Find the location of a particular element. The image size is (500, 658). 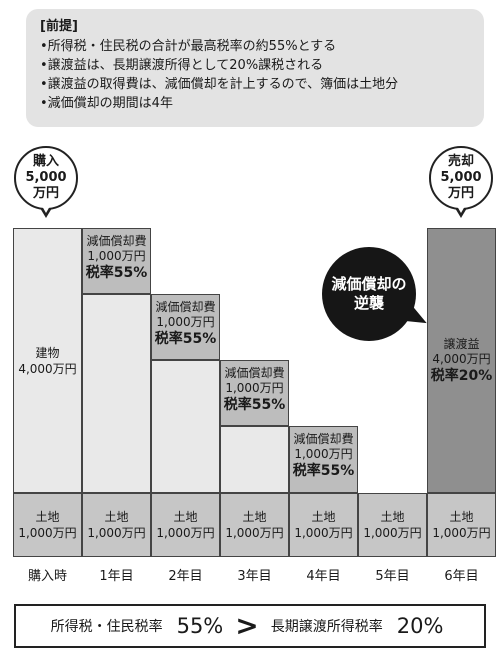

gain-amount: 4,000万円 is located at coordinates (461, 358).